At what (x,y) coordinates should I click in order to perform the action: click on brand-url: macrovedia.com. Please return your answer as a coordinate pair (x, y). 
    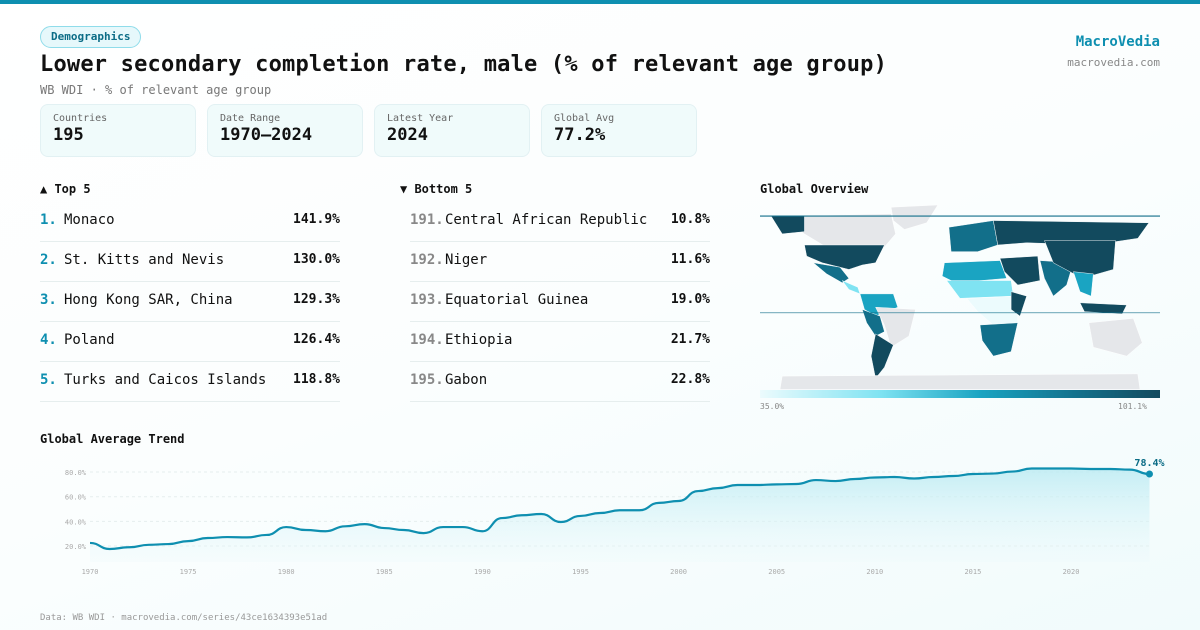
    Looking at the image, I should click on (1113, 62).